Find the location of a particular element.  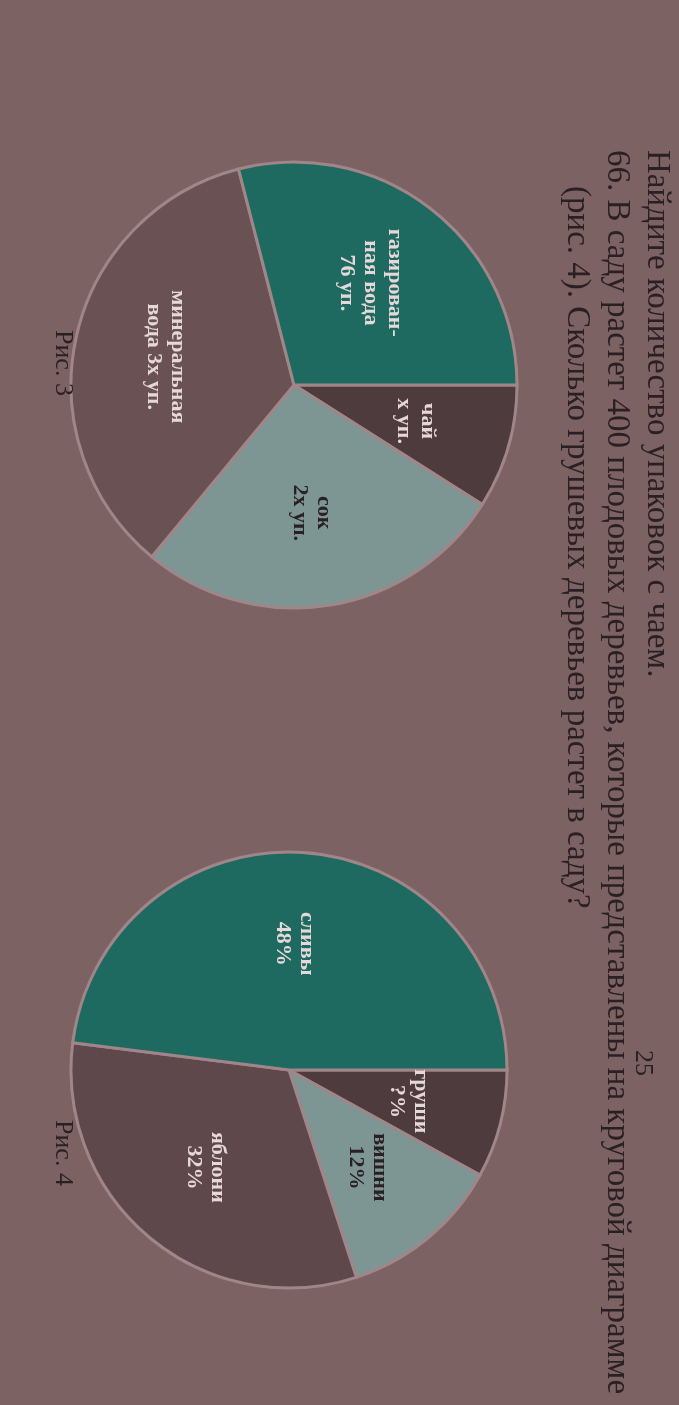

slice-label: яблони 32% is located at coordinates (208, 1167).